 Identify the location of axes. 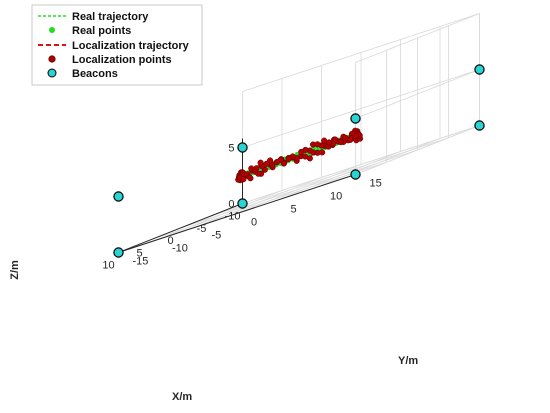
(237, 195).